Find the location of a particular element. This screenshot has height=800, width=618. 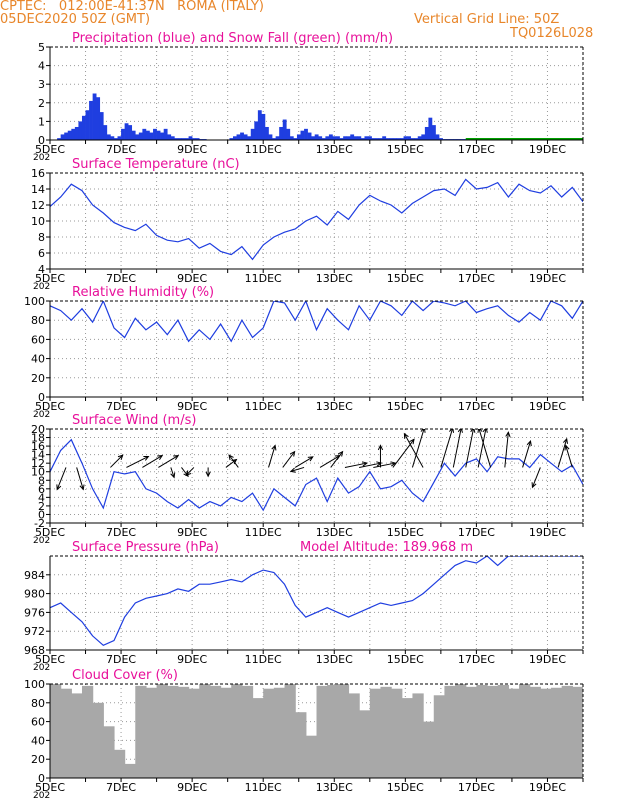

y-tick-label: 976 is located at coordinates (34, 612).